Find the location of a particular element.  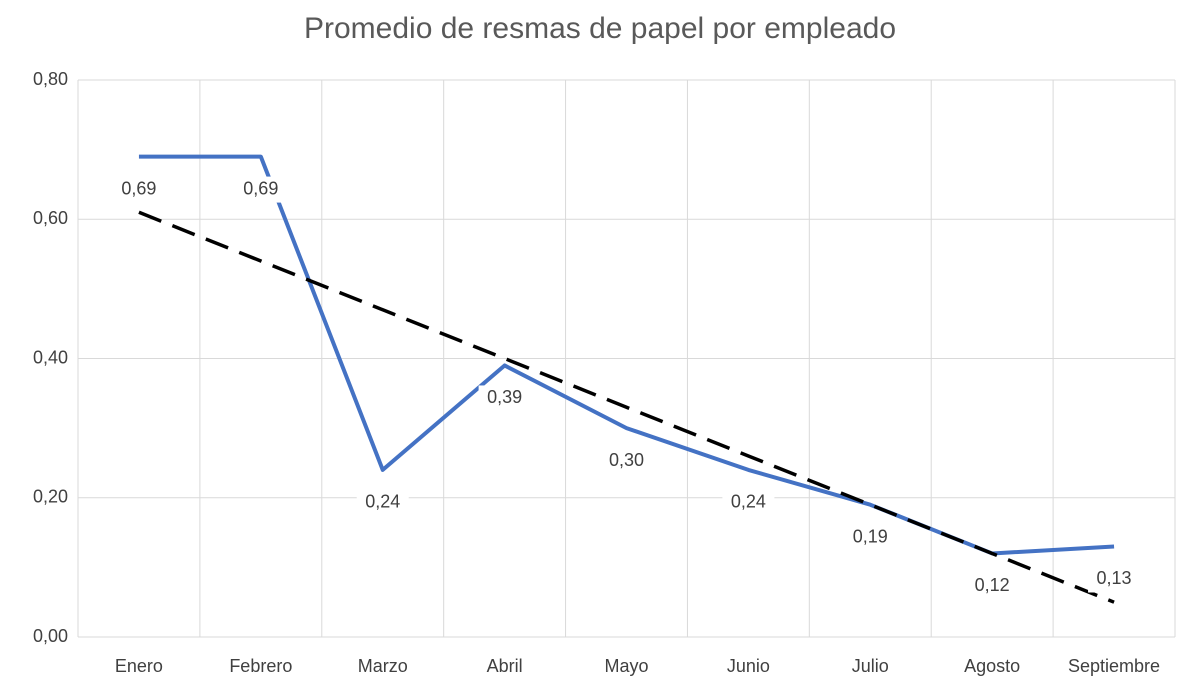

y-tick-label: 0,60 is located at coordinates (50, 218).